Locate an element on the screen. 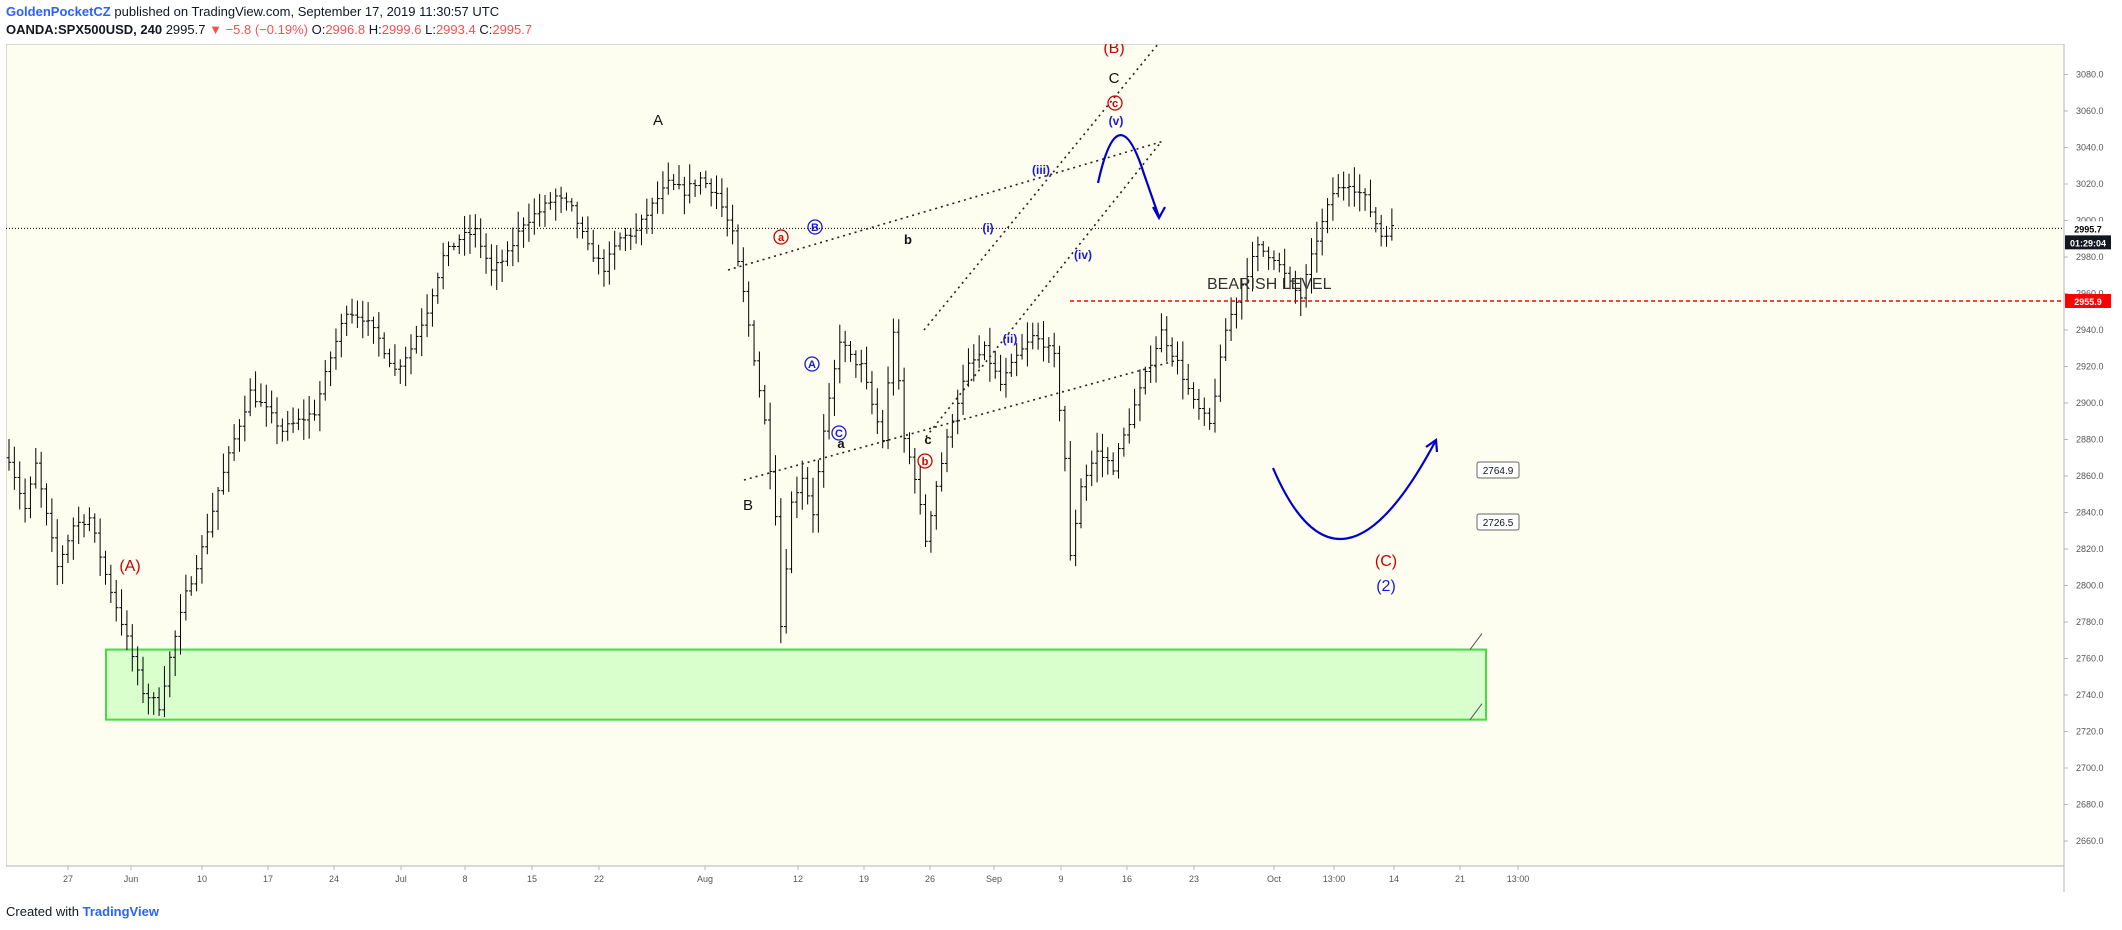 The width and height of the screenshot is (2122, 930). x-tick-label: 12 is located at coordinates (798, 879).